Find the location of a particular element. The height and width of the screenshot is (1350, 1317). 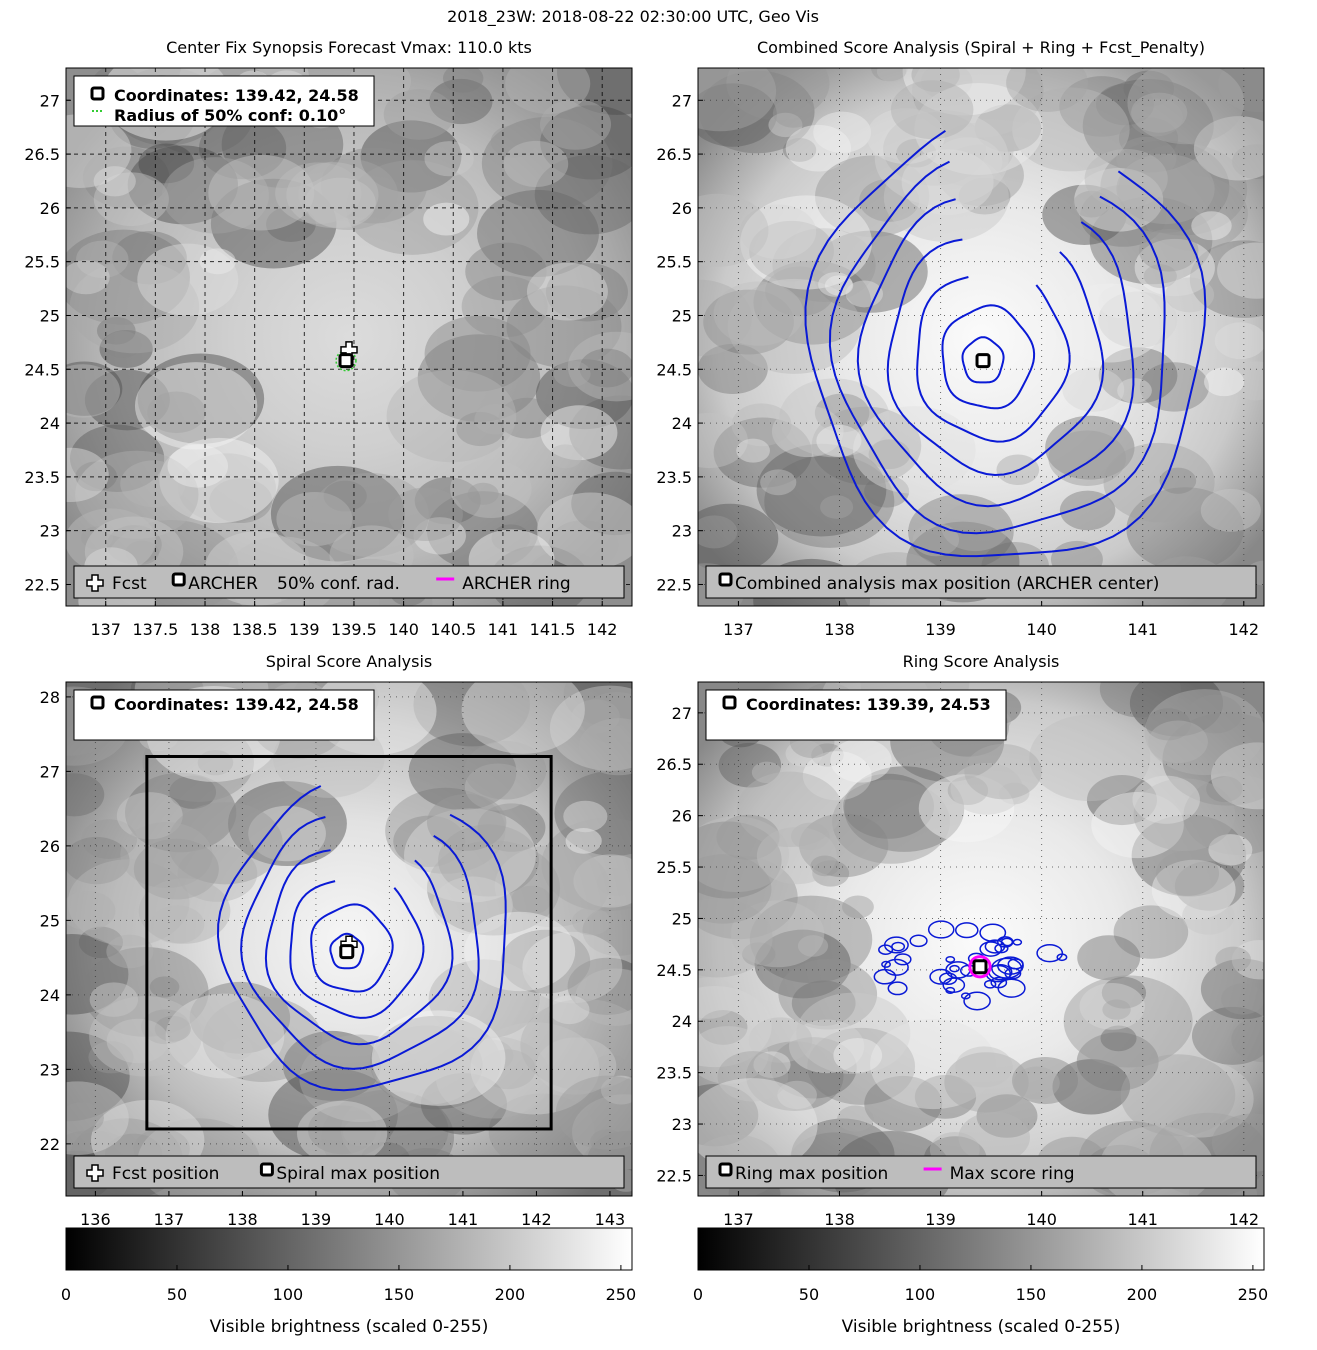

spiral-max-marker is located at coordinates (347, 952).